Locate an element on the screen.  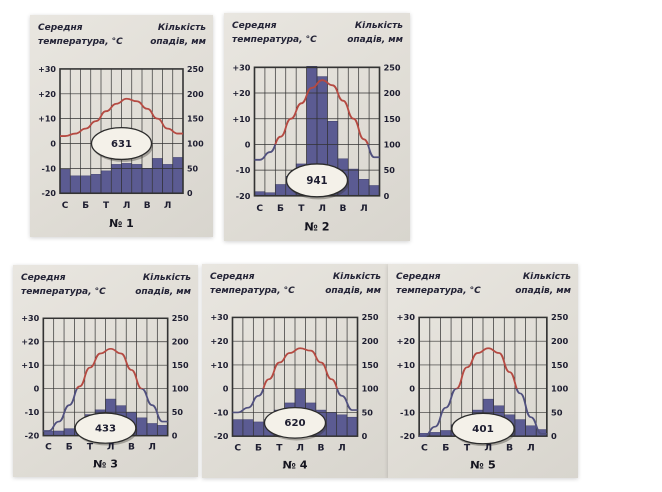
annual-total-value: 941 is located at coordinates (316, 181).